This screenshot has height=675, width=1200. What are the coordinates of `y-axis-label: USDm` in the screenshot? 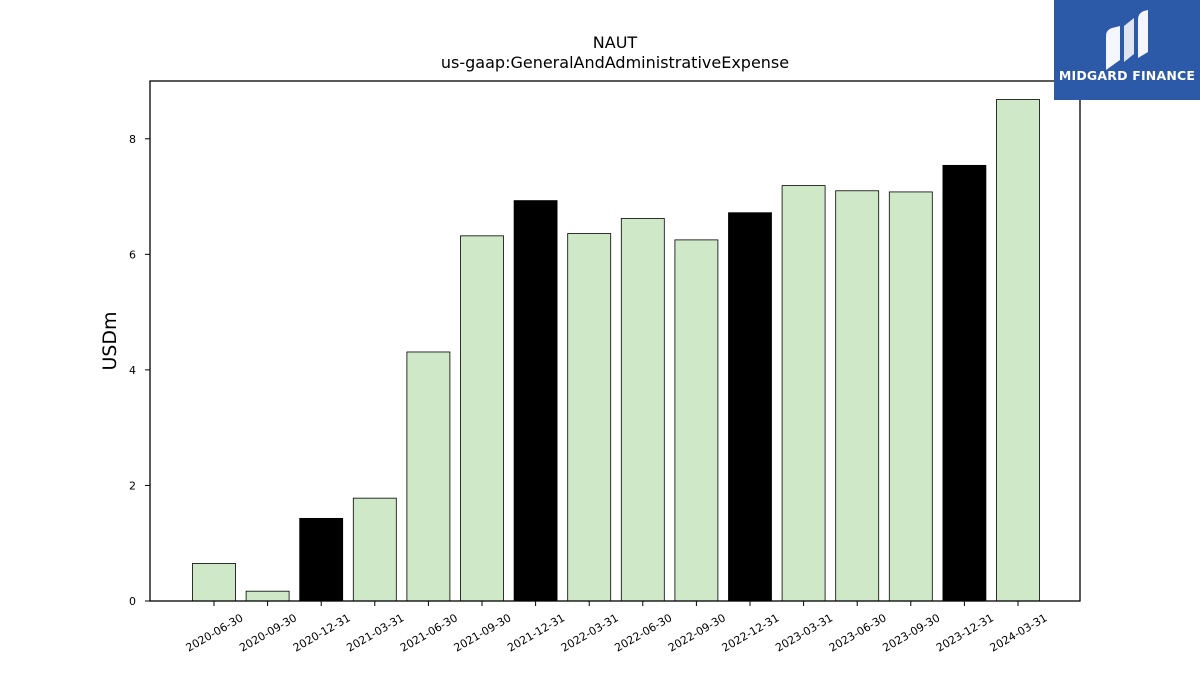 It's located at (110, 340).